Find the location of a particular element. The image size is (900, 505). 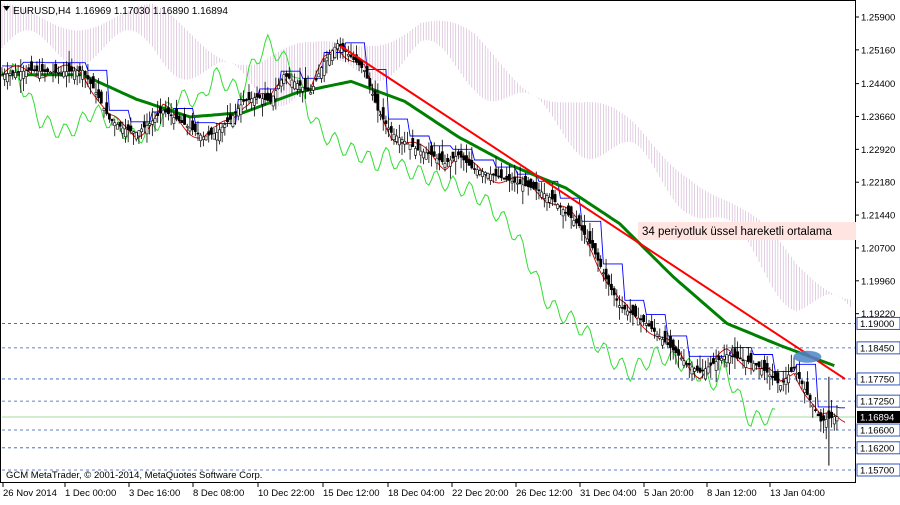

time-tick-label: 8 Jan 12:00 is located at coordinates (732, 493).